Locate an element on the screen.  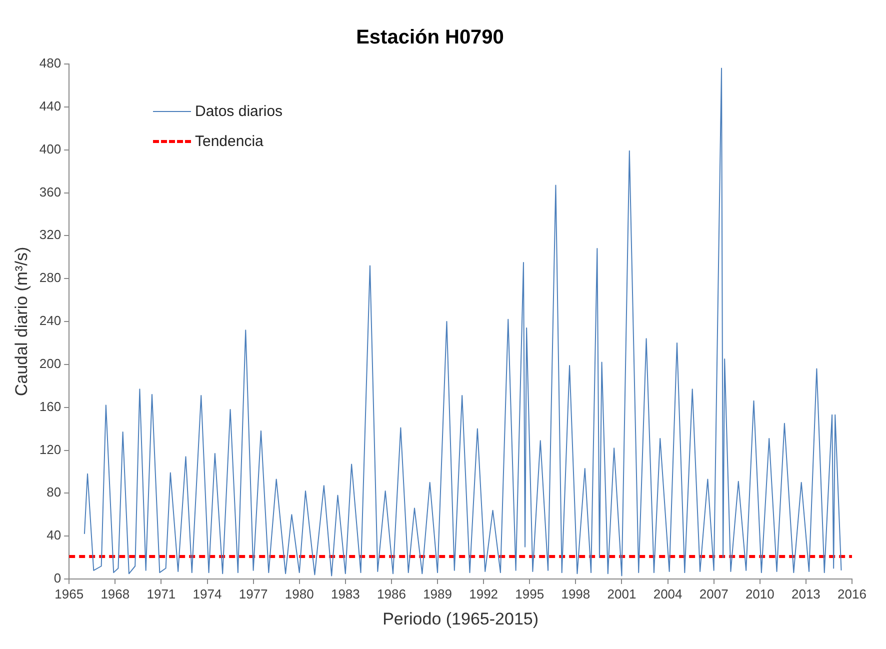
x-tick-label: 1968 is located at coordinates (115, 594).